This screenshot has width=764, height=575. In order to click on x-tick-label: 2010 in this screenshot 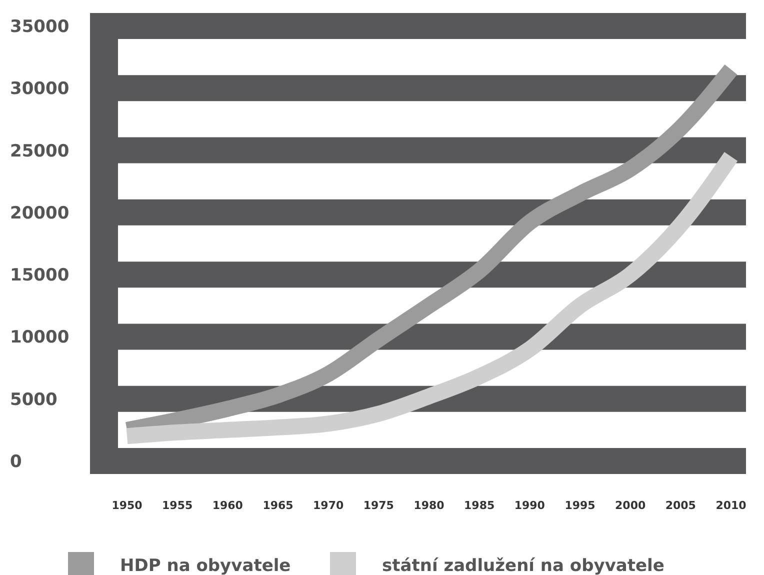, I will do `click(731, 505)`.